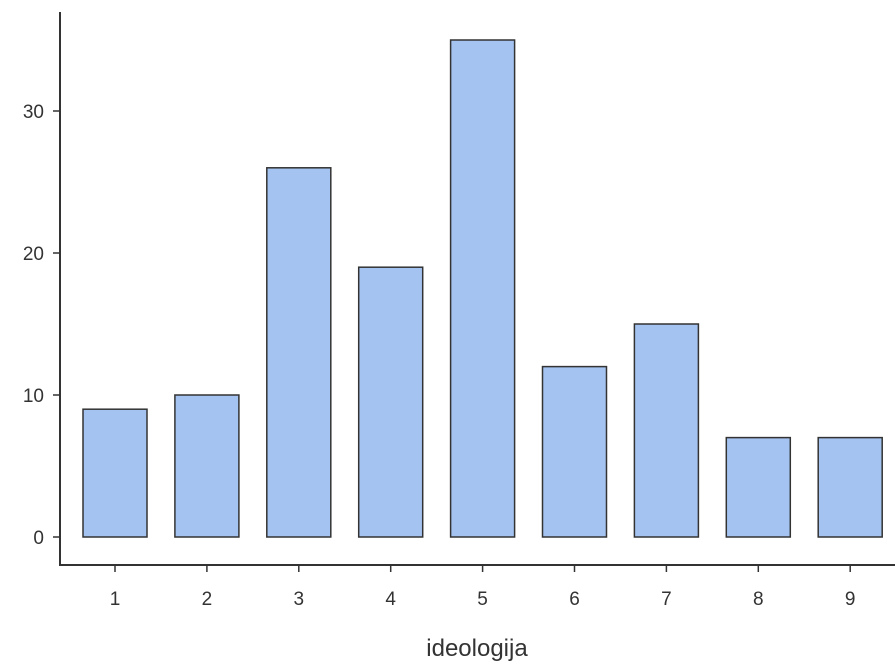 The width and height of the screenshot is (895, 664). Describe the element at coordinates (483, 587) in the screenshot. I see `x-ticks-group: 1 2 3 4 5 6 7 8 9` at that location.